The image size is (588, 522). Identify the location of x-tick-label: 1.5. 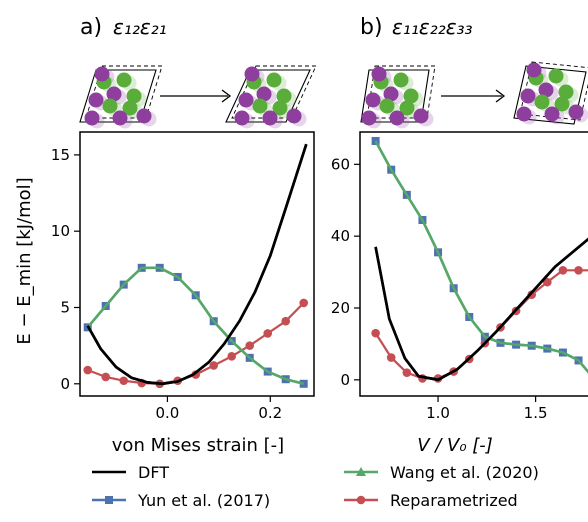
(536, 413).